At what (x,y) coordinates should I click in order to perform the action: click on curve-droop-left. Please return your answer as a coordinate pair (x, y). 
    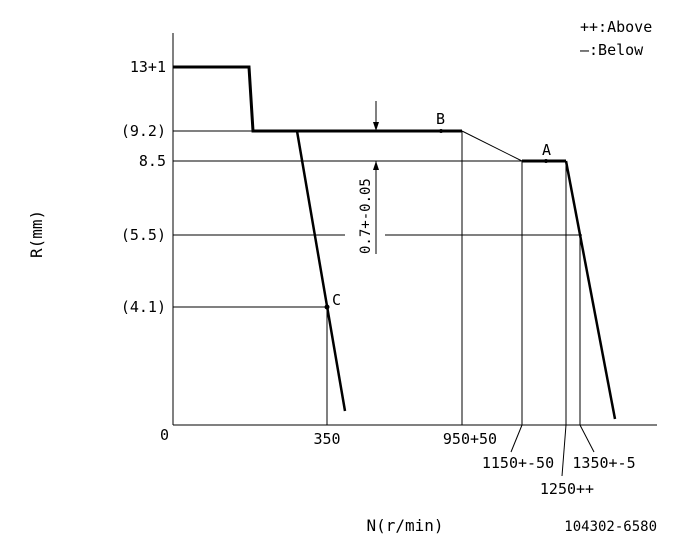
    Looking at the image, I should click on (321, 271).